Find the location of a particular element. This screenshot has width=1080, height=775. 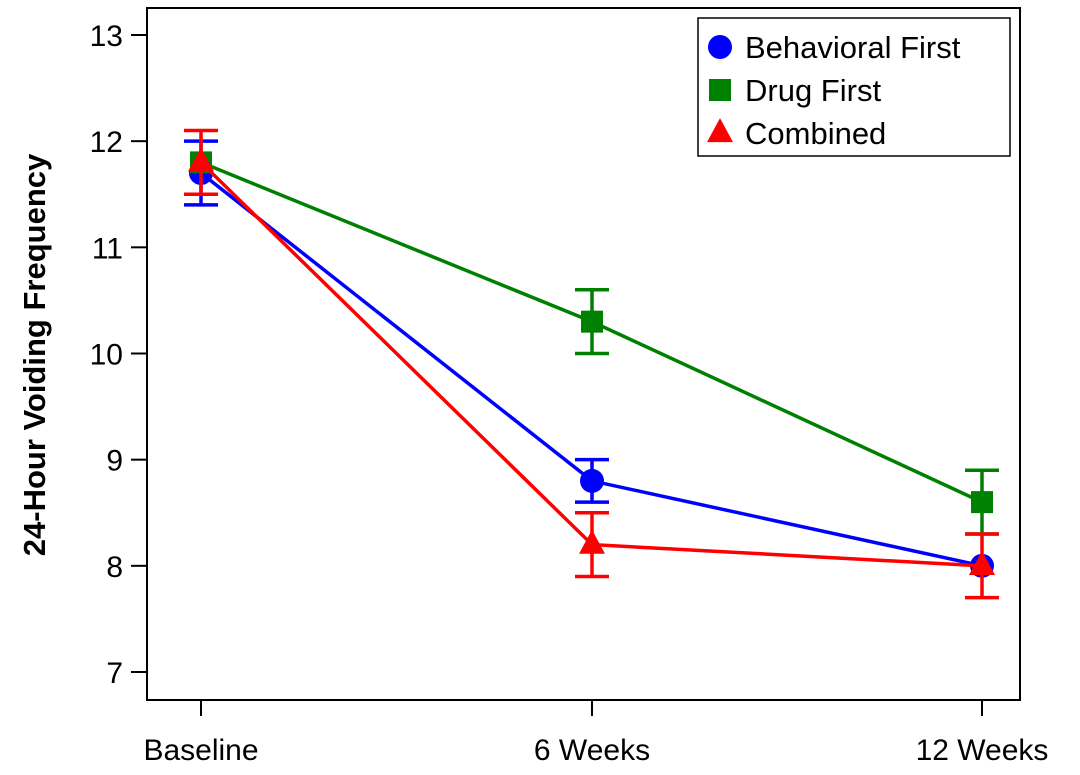

legend-box is located at coordinates (854, 87).